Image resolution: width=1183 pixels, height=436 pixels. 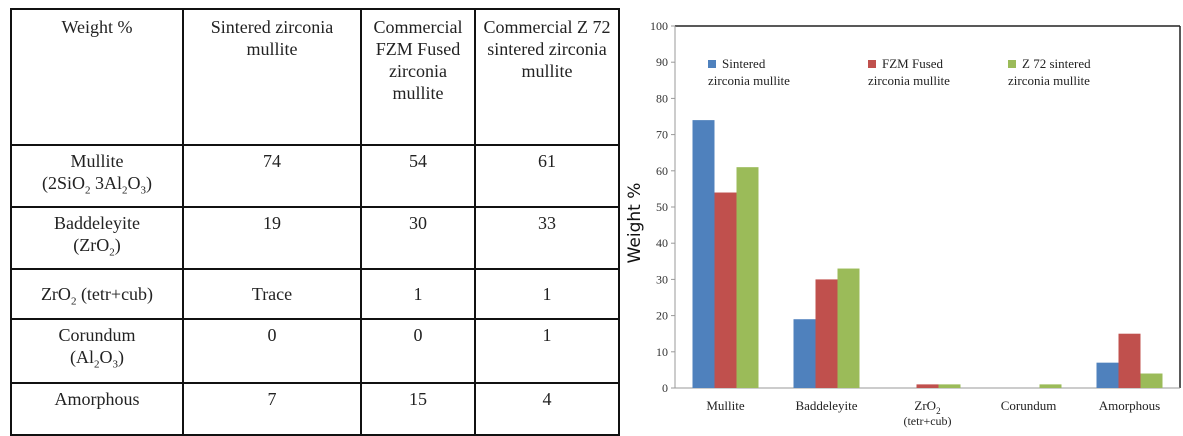 What do you see at coordinates (662, 62) in the screenshot?
I see `y-tick-label: 90` at bounding box center [662, 62].